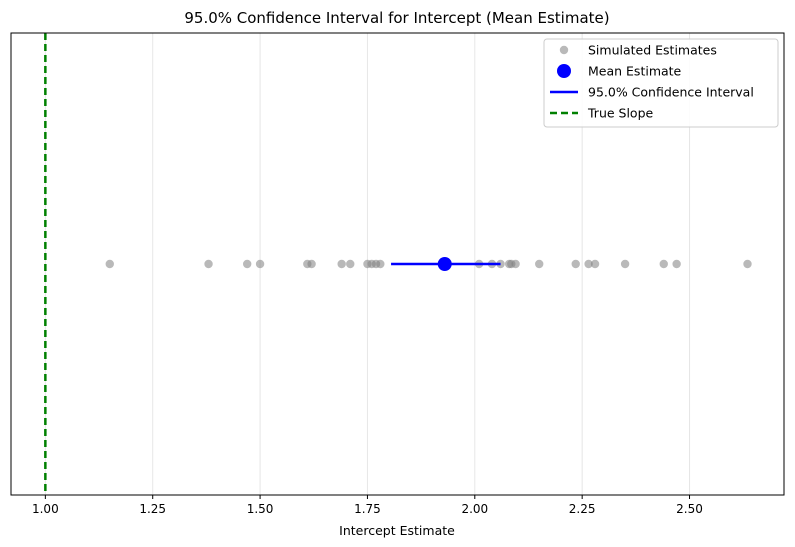  Describe the element at coordinates (635, 71) in the screenshot. I see `legend-label: Mean Estimate` at that location.